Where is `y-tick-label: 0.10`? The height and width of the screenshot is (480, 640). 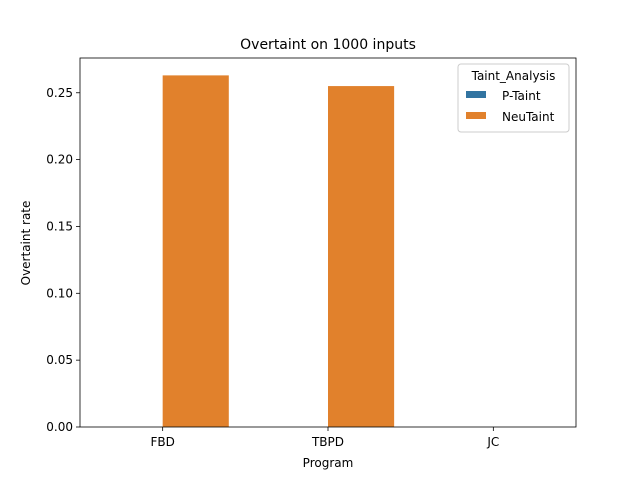 y-tick-label: 0.10 is located at coordinates (59, 293).